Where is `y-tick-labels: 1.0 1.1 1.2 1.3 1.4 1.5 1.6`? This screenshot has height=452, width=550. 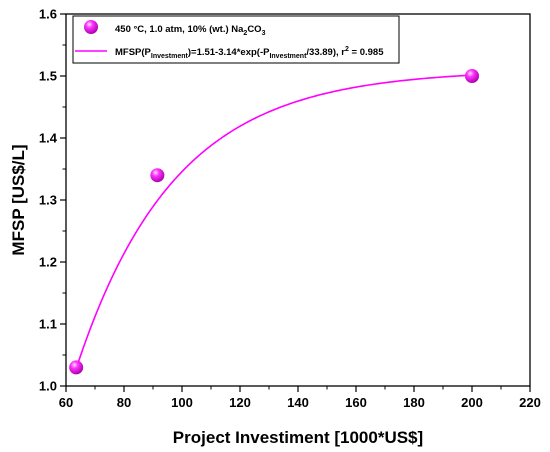 y-tick-labels: 1.0 1.1 1.2 1.3 1.4 1.5 1.6 is located at coordinates (48, 200).